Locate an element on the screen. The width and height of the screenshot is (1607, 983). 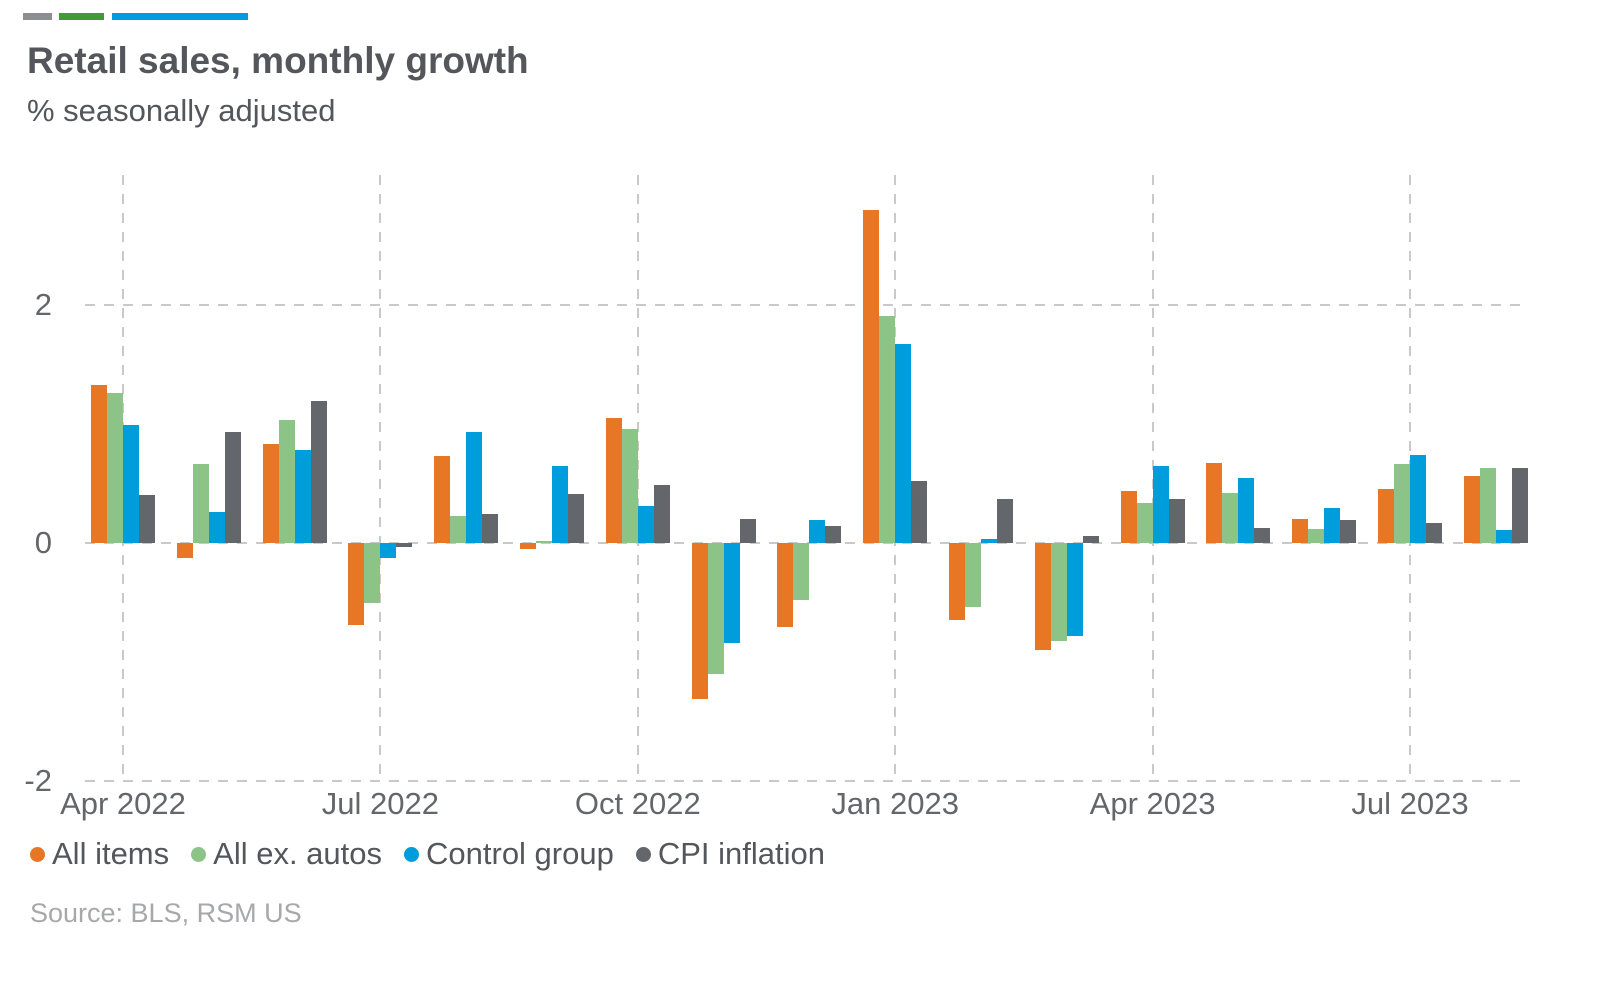
bar-control-group-feb-2023 is located at coordinates (989, 541).